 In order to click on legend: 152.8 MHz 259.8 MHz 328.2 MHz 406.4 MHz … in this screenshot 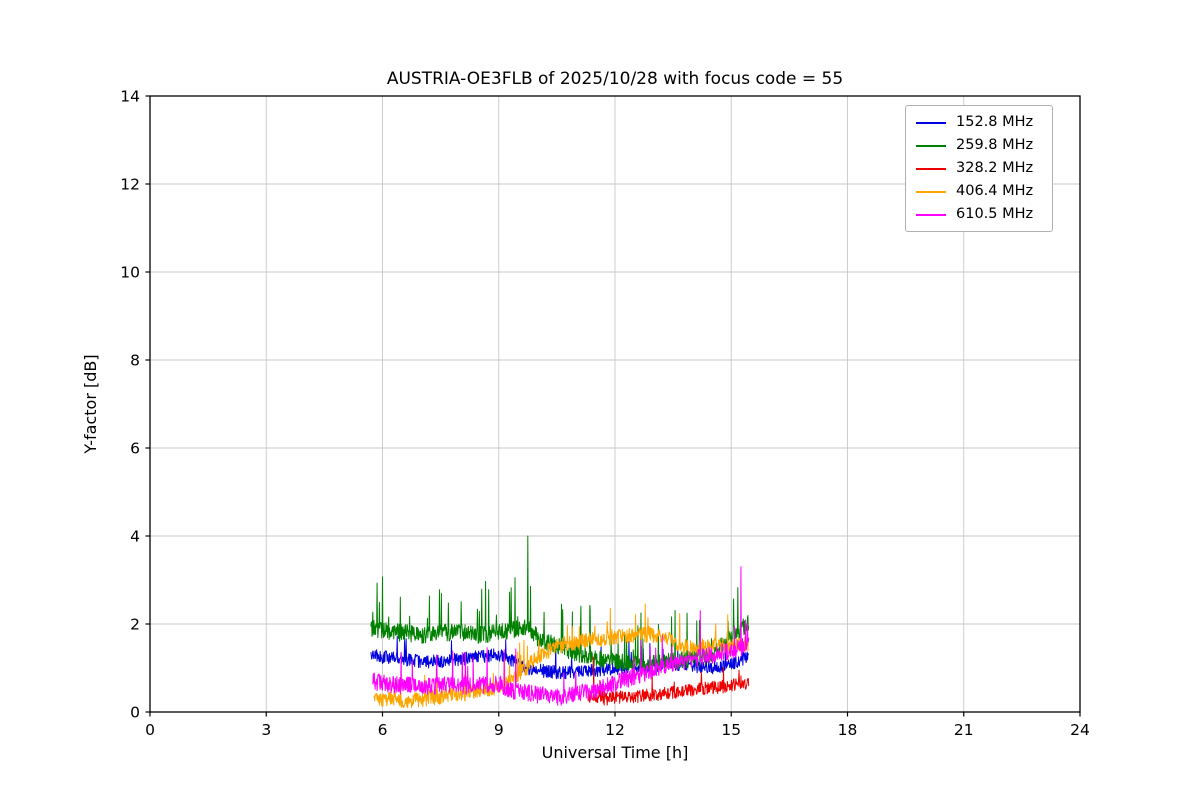, I will do `click(979, 168)`.